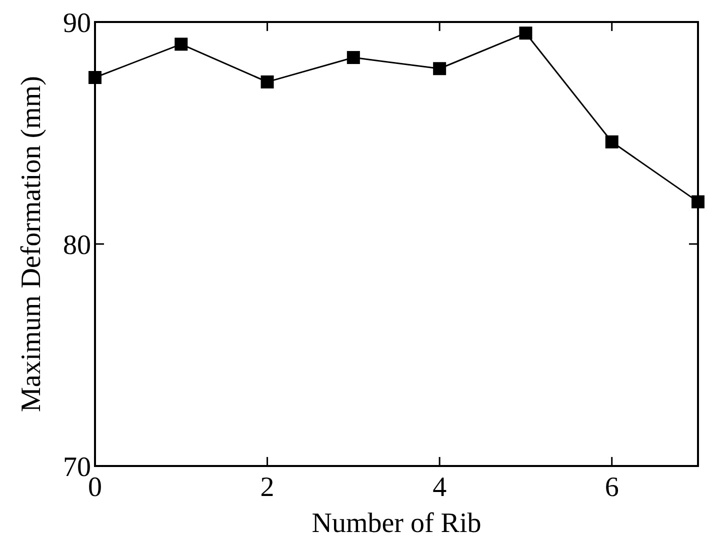  I want to click on y-tick-label: 90, so click(77, 23).